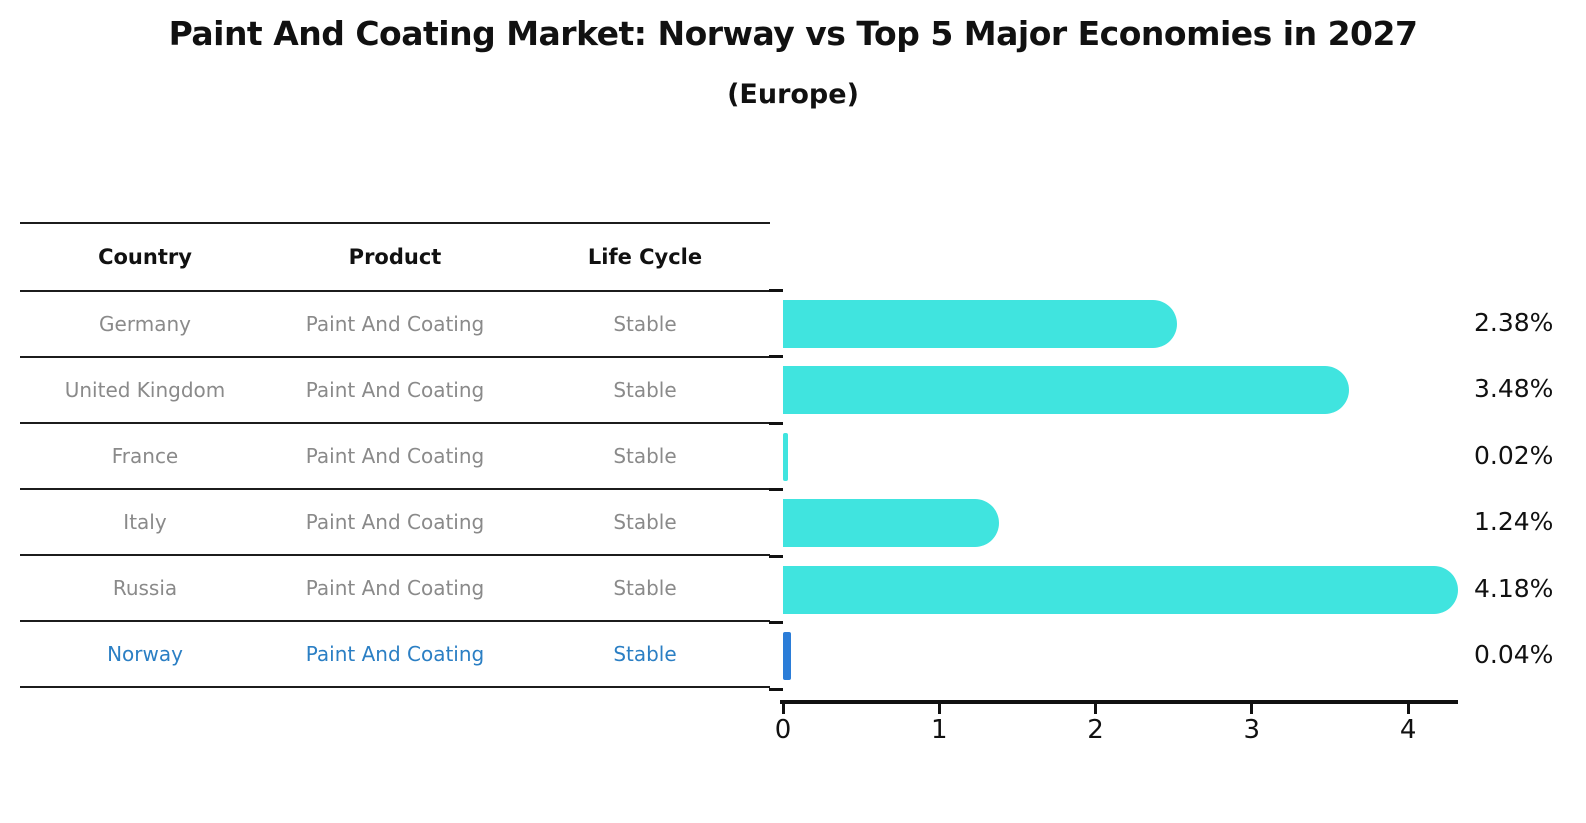 This screenshot has height=823, width=1586. I want to click on bar-norway, so click(787, 656).